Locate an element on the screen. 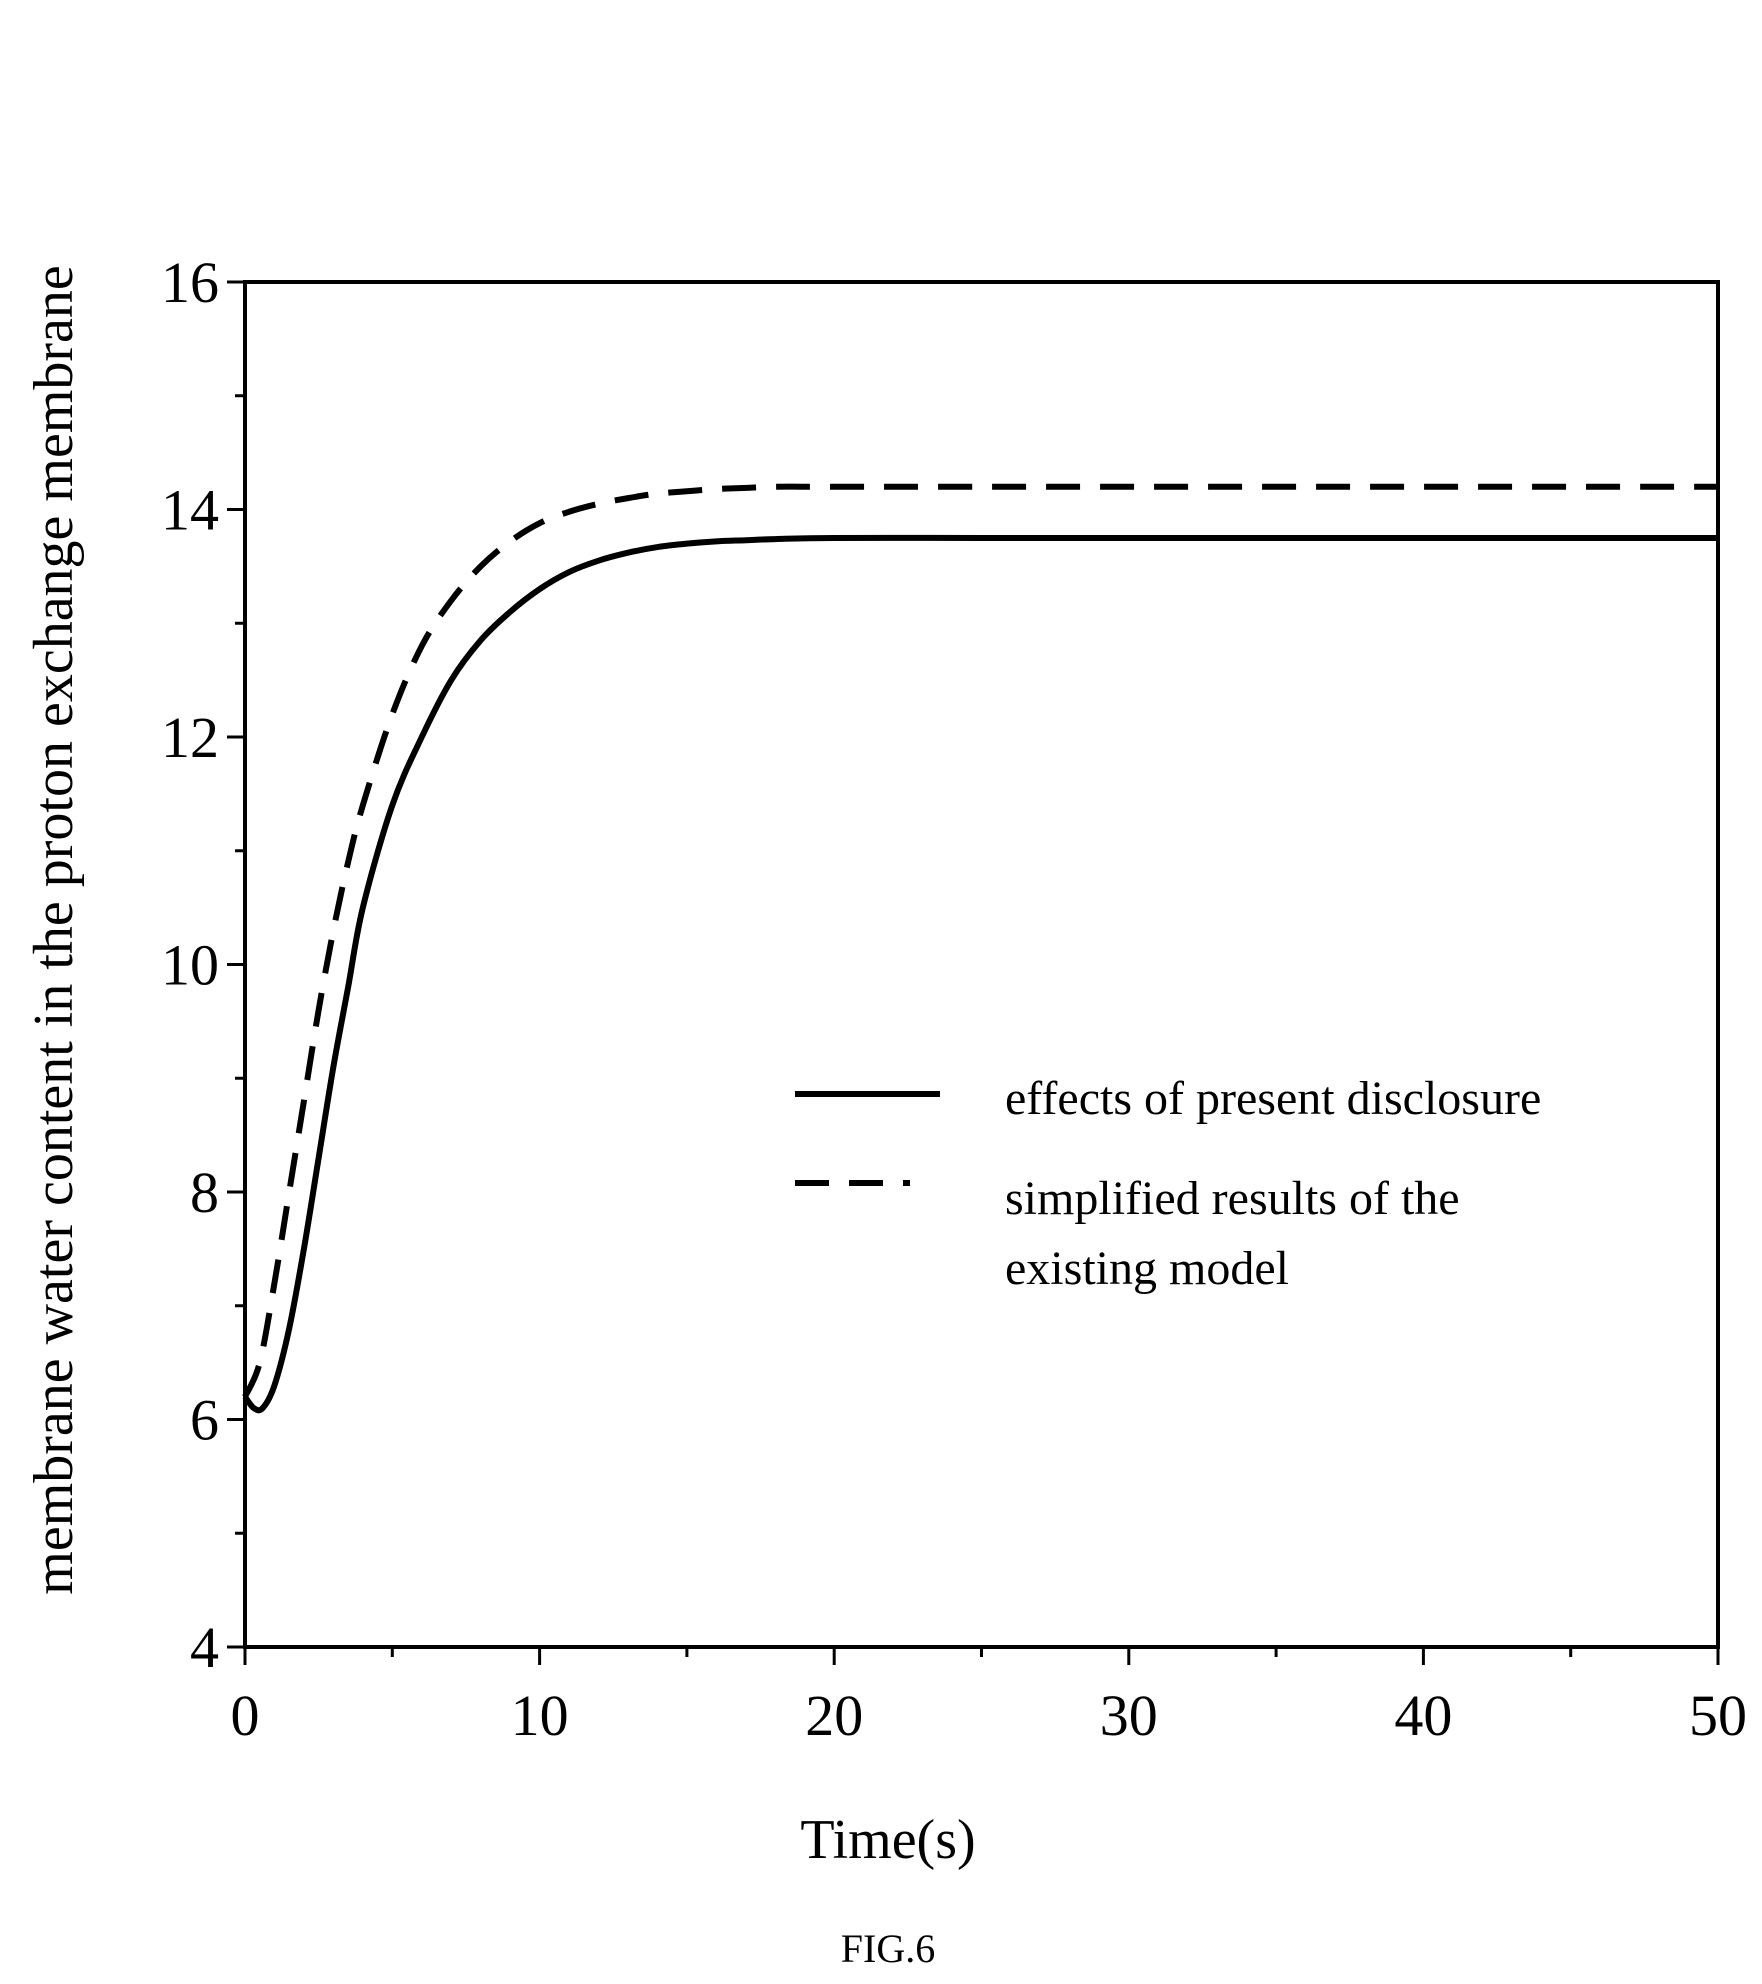 This screenshot has height=1984, width=1762. legend-label-series-1: effects of present disclosure is located at coordinates (1273, 1098).